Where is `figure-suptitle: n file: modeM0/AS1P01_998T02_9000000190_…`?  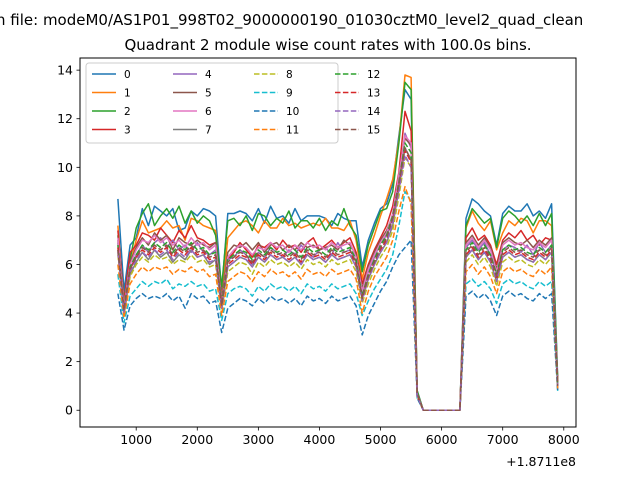
figure-suptitle: n file: modeM0/AS1P01_998T02_9000000190_… is located at coordinates (291, 20).